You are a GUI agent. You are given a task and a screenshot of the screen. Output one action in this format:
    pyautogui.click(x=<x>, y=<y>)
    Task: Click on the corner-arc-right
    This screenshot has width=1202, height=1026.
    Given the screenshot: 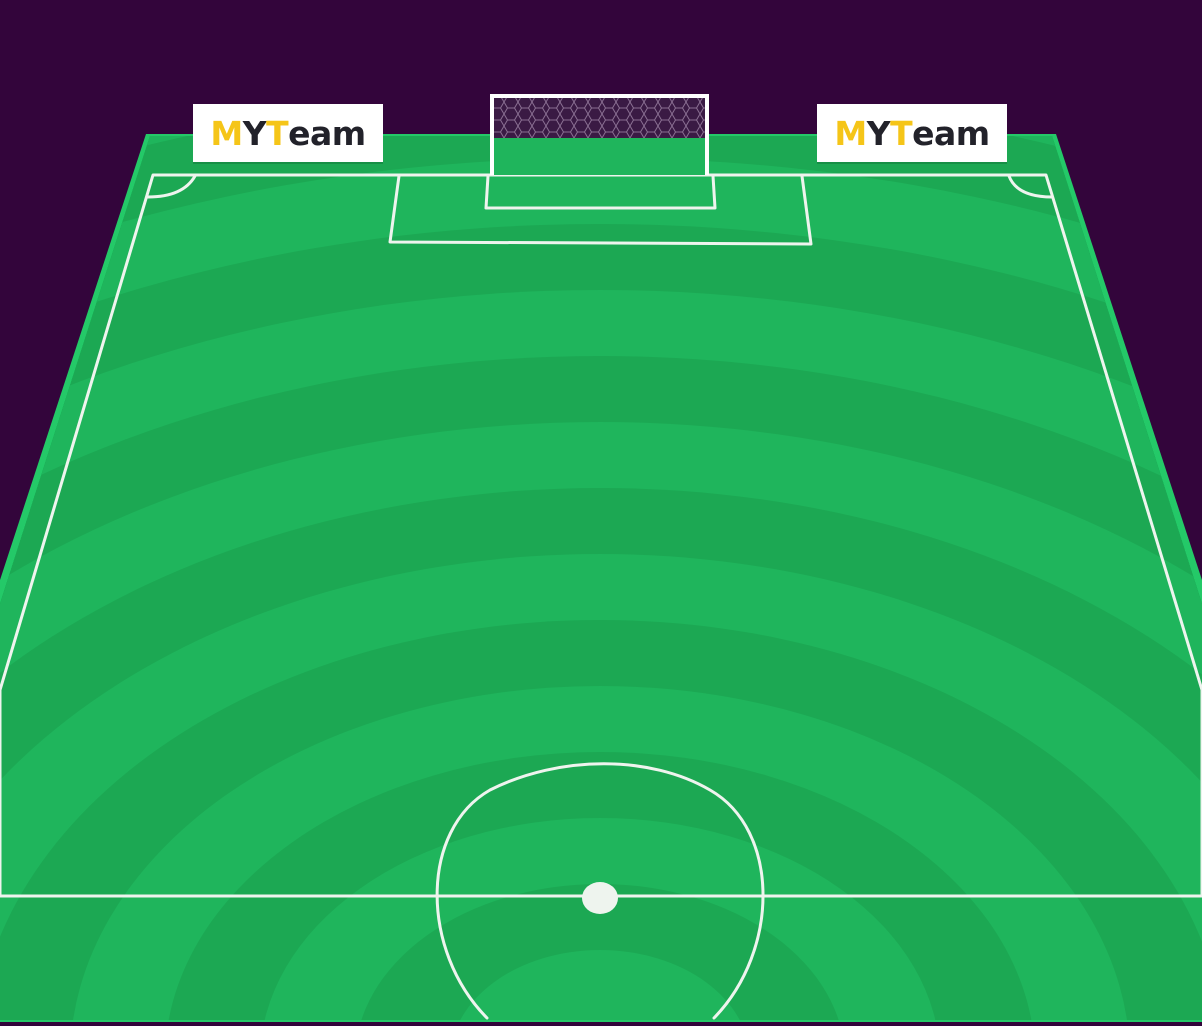 What is the action you would take?
    pyautogui.click(x=1030, y=186)
    